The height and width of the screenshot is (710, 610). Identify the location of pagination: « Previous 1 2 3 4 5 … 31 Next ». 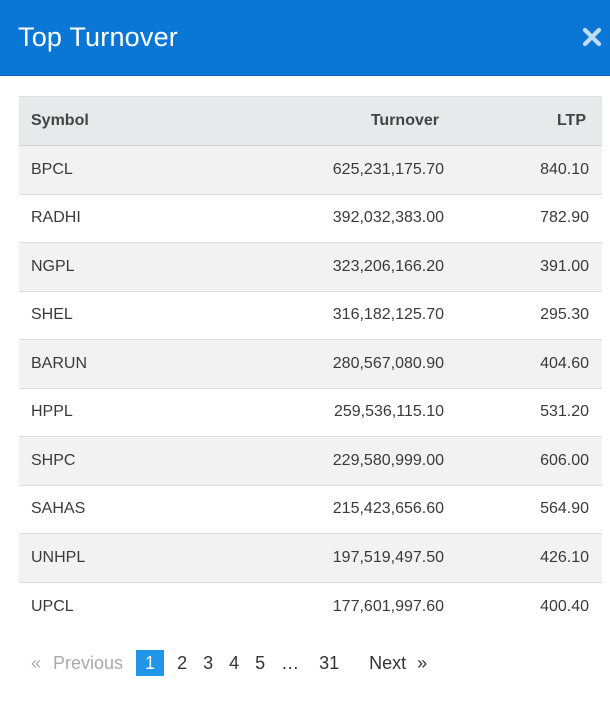
(229, 663).